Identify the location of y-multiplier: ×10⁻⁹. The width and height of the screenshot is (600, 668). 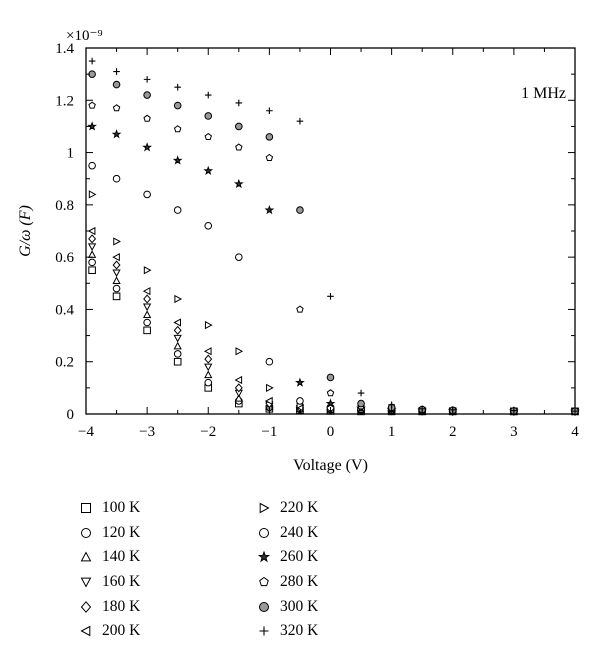
(84, 36).